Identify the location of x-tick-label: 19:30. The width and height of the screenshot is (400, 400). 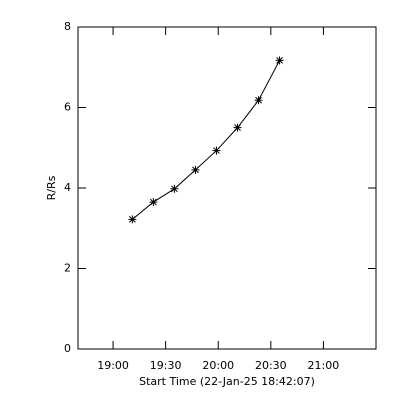
(166, 365).